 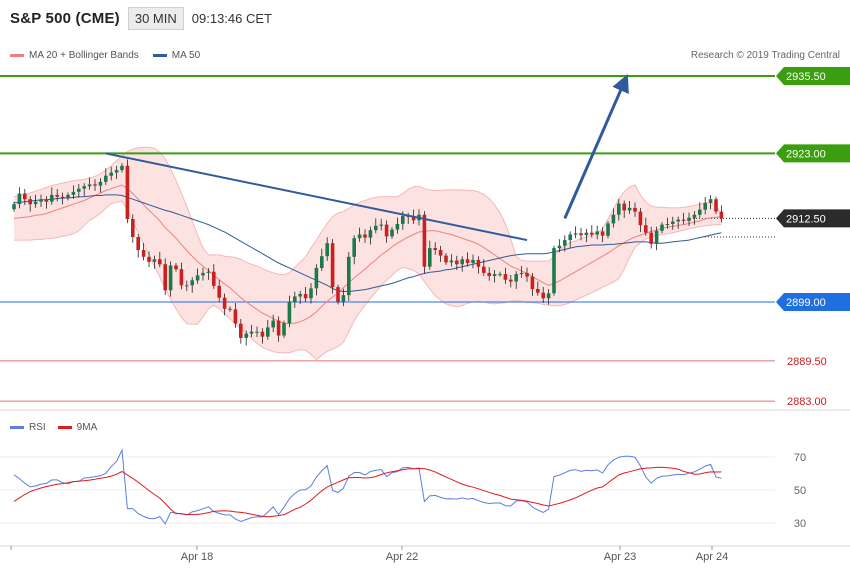 What do you see at coordinates (425, 18) in the screenshot?
I see `chart-header: S&P 500 (CME) 30 MIN 09:13:46 CET` at bounding box center [425, 18].